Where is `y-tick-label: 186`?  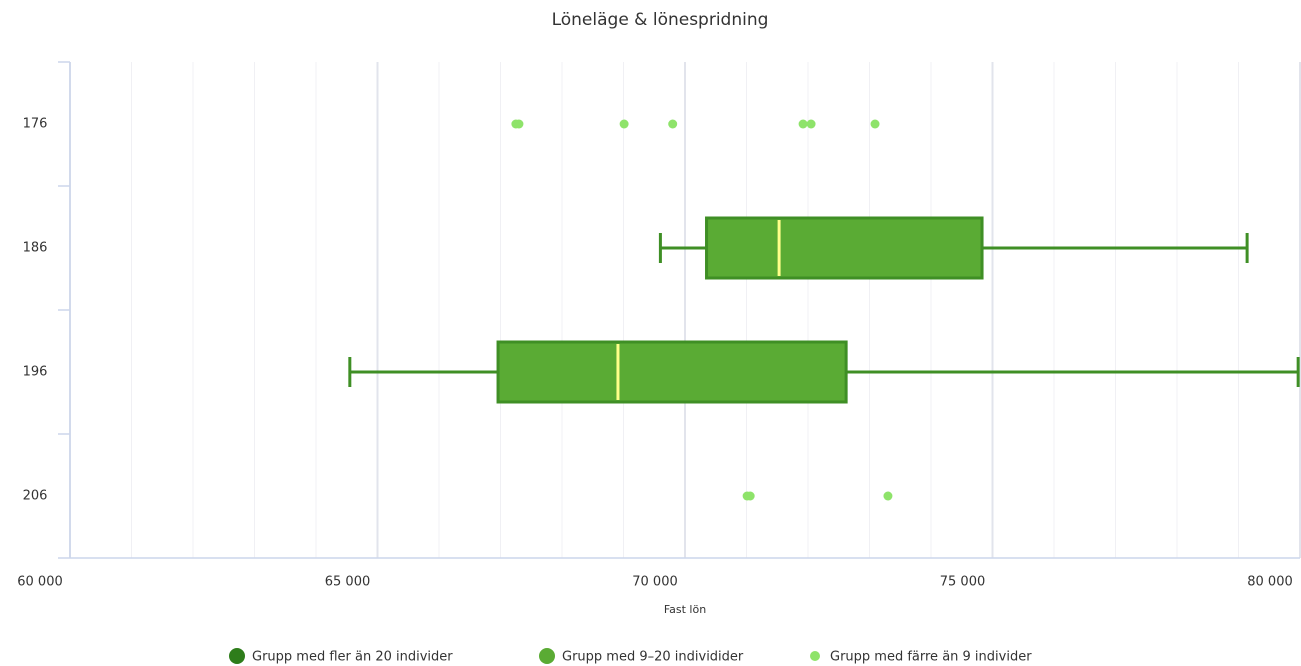
y-tick-label: 186 is located at coordinates (35, 248).